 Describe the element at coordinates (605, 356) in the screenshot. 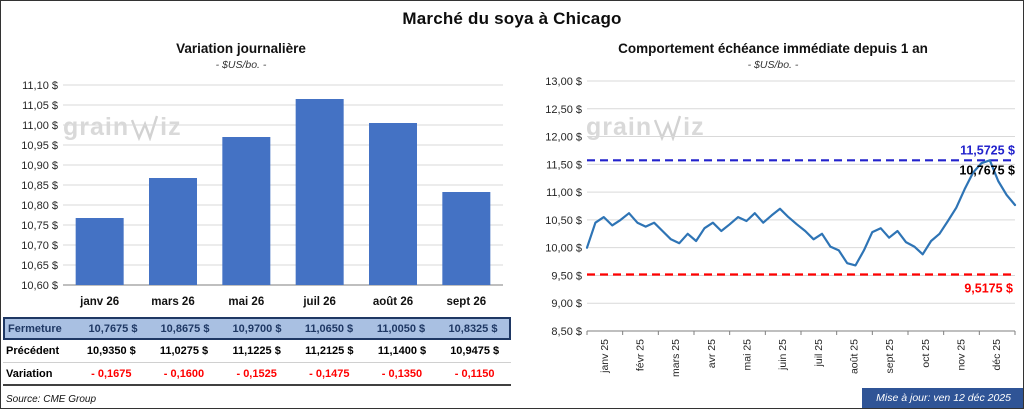

I see `x-month-label: janv 25` at that location.